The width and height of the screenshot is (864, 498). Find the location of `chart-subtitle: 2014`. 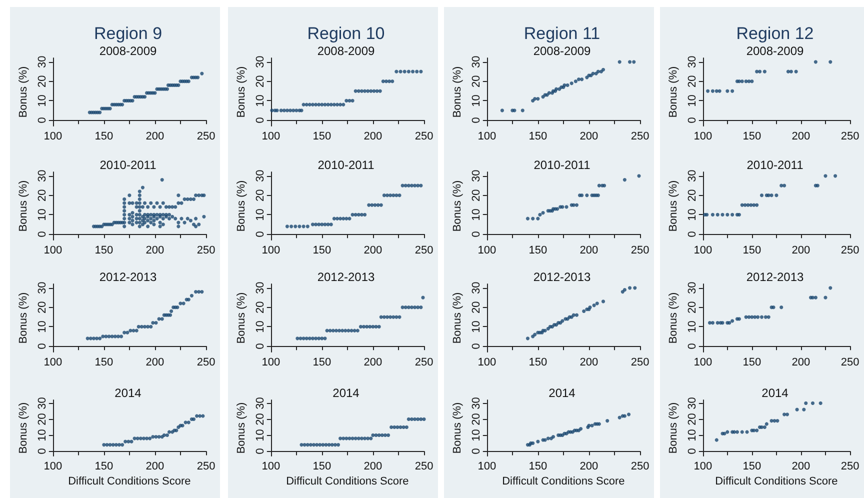

chart-subtitle: 2014 is located at coordinates (775, 393).